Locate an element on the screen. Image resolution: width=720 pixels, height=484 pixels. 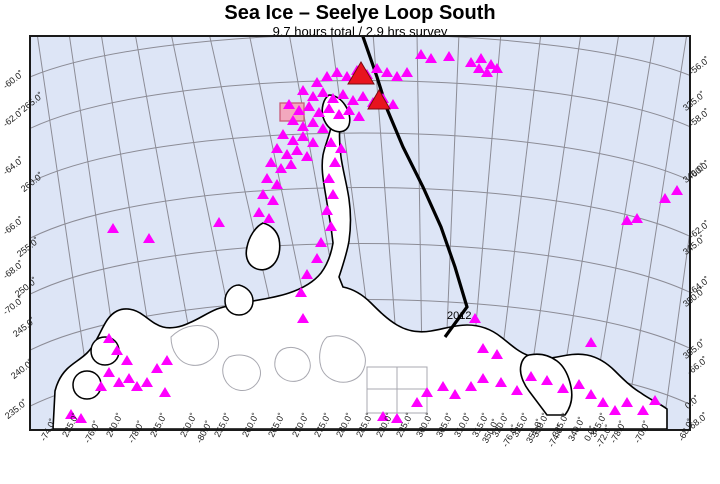
station-marker-south is located at coordinates (379, 99).